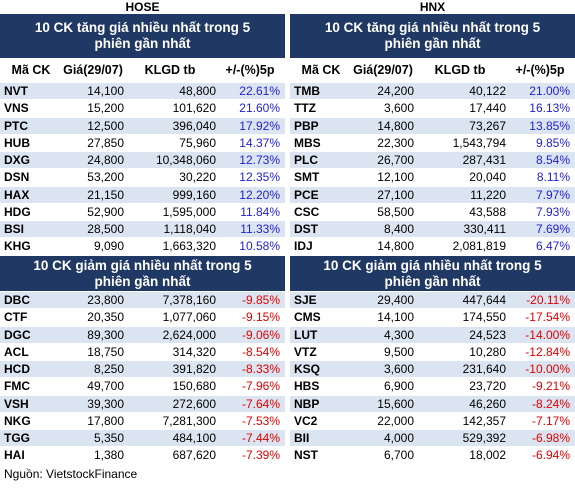  What do you see at coordinates (105, 317) in the screenshot?
I see `table-cell: 20,350` at bounding box center [105, 317].